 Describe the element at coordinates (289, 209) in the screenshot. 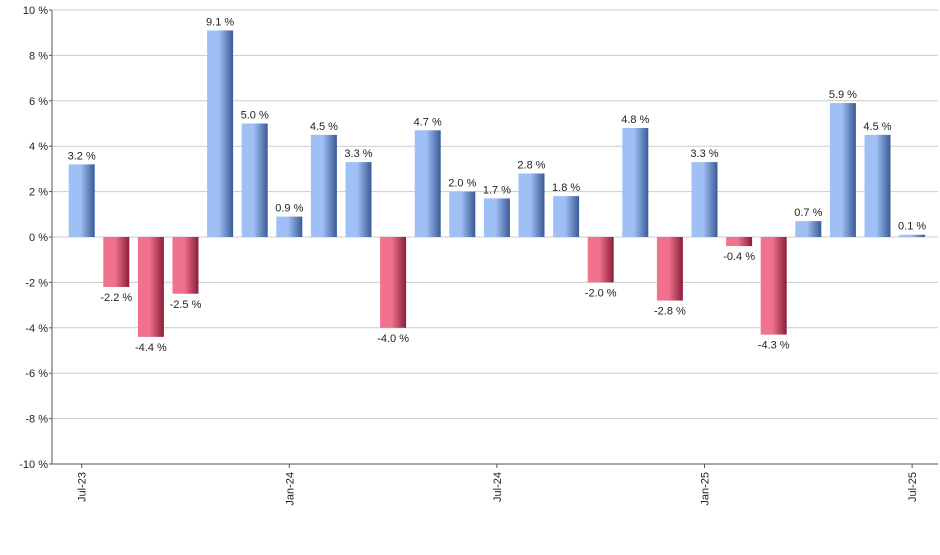

I see `bar-value-label: 0.9 %` at that location.